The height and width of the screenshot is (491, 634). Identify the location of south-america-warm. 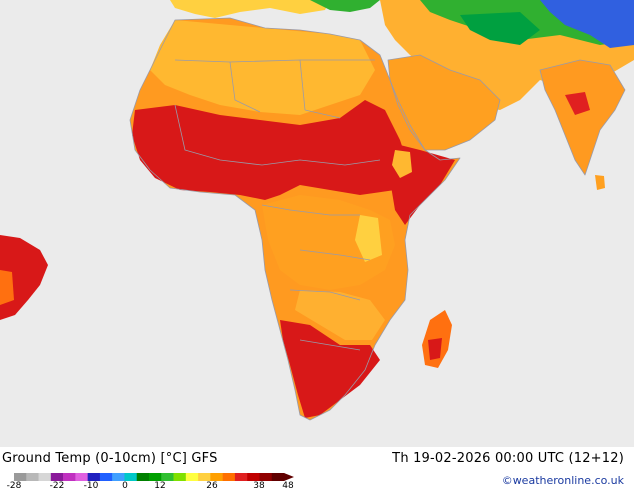
(7, 287).